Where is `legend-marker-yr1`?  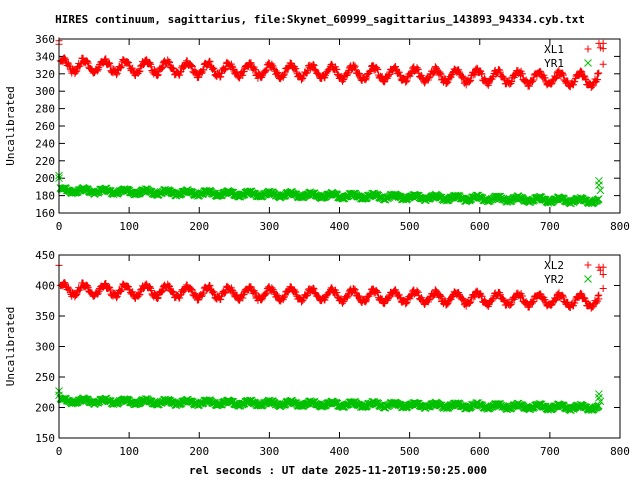 legend-marker-yr1 is located at coordinates (588, 63).